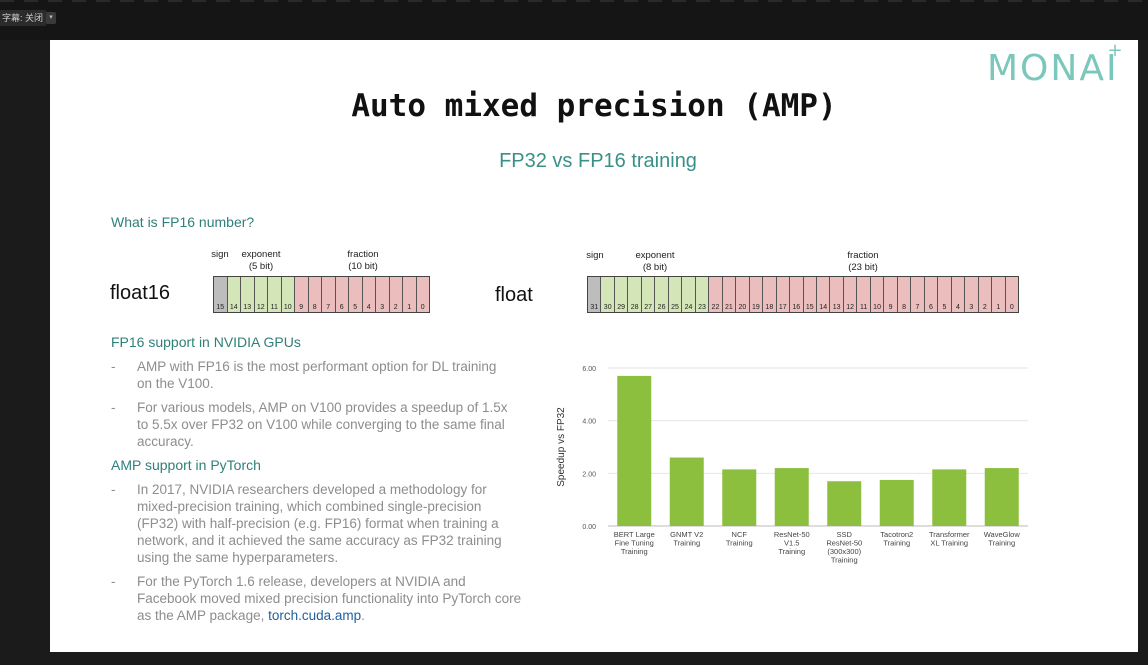  I want to click on pytorch-heading: AMP support in PyTorch, so click(186, 465).